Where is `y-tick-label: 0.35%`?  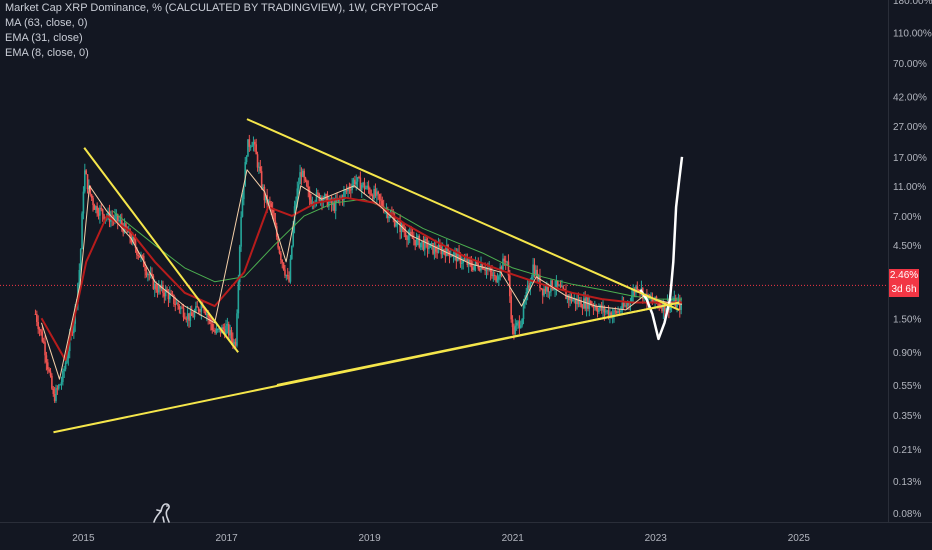 y-tick-label: 0.35% is located at coordinates (907, 416).